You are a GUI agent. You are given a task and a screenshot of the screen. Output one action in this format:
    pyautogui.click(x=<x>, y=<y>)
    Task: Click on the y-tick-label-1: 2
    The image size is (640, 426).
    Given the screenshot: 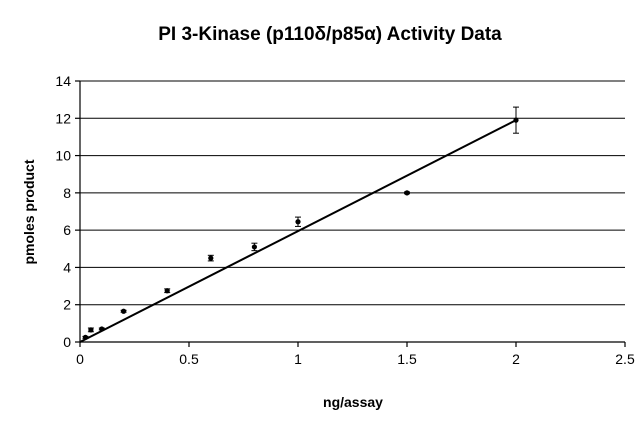 What is the action you would take?
    pyautogui.click(x=67, y=305)
    